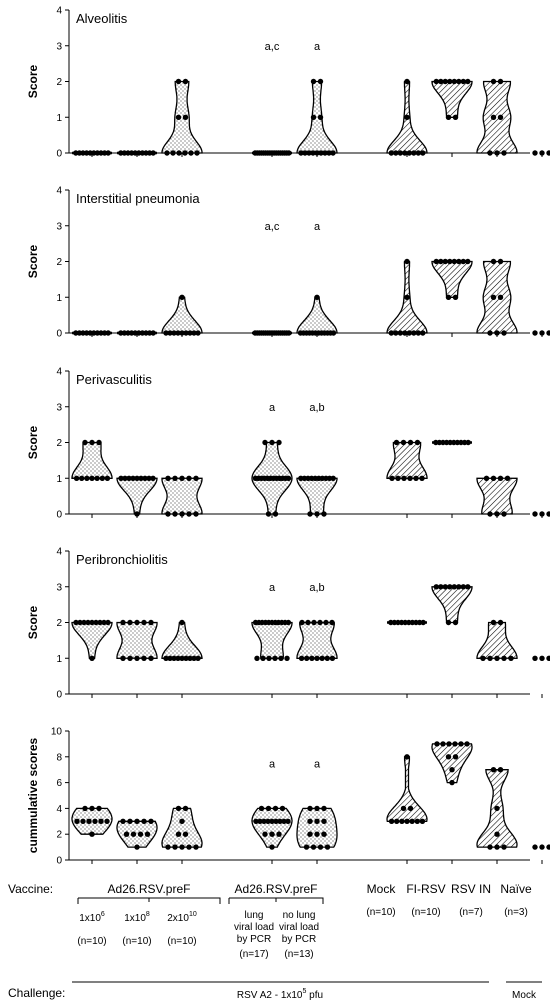  I want to click on pcr-pos-line3: by PCR, so click(254, 939).